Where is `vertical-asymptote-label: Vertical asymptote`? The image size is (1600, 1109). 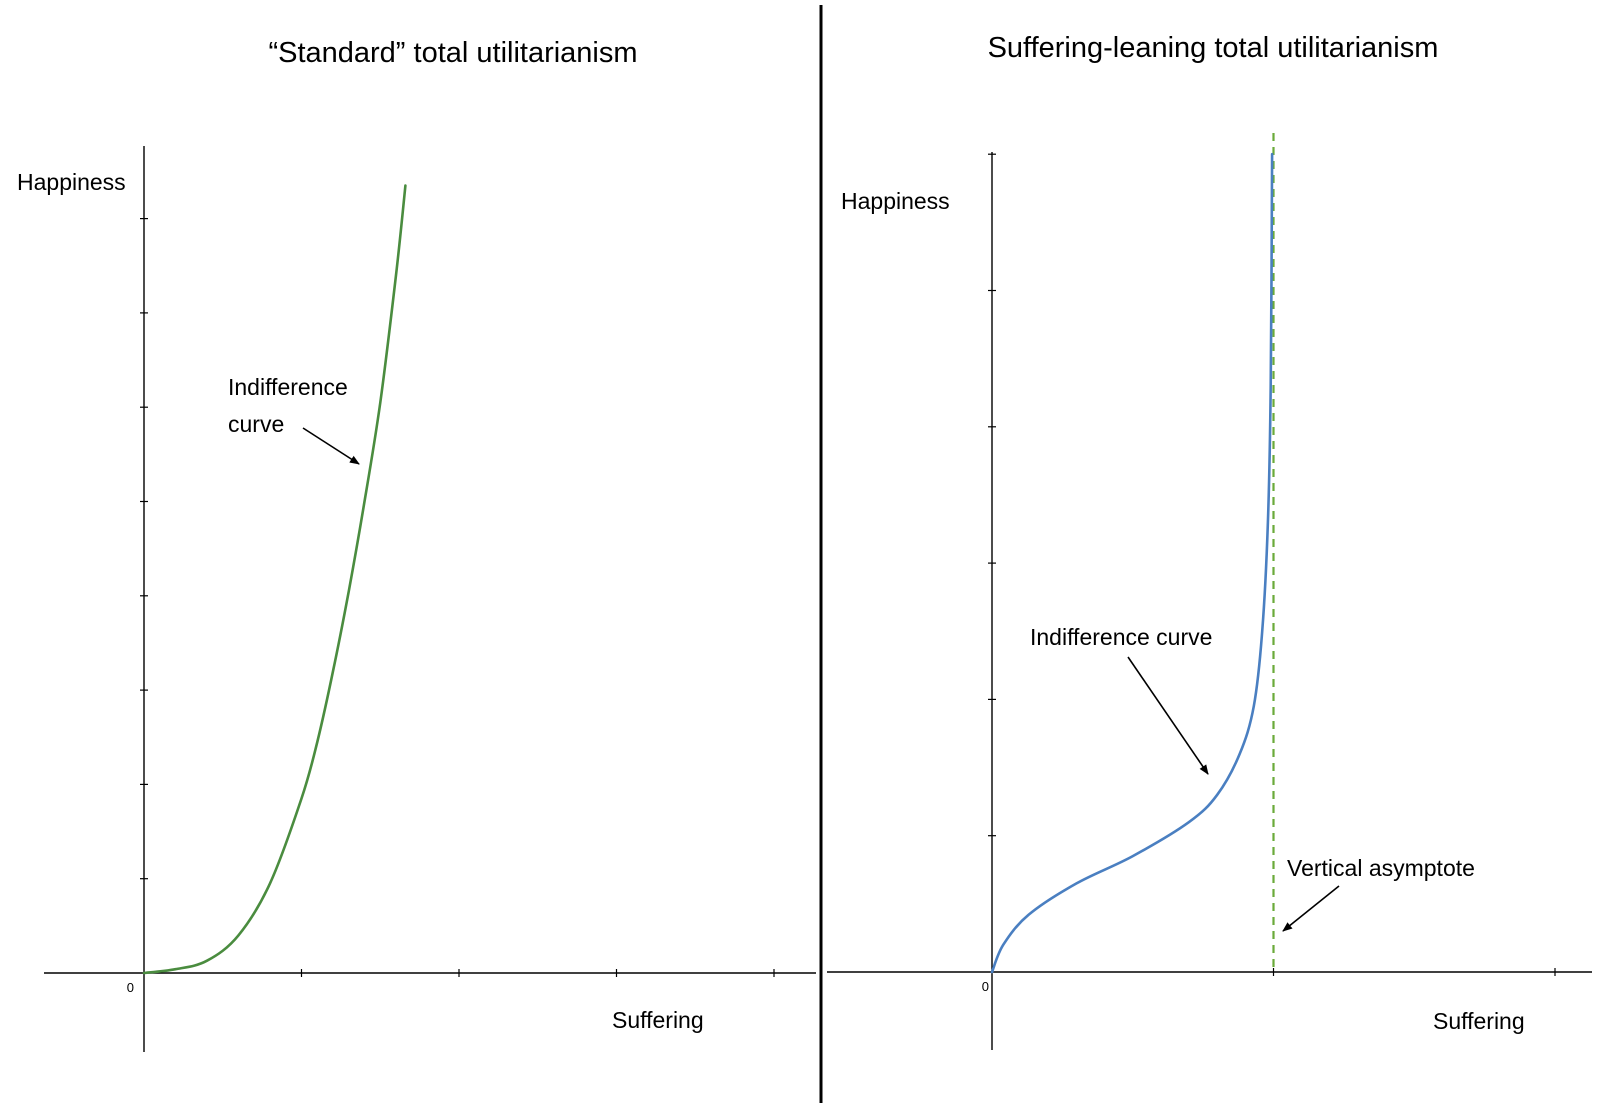
vertical-asymptote-label: Vertical asymptote is located at coordinates (1381, 868).